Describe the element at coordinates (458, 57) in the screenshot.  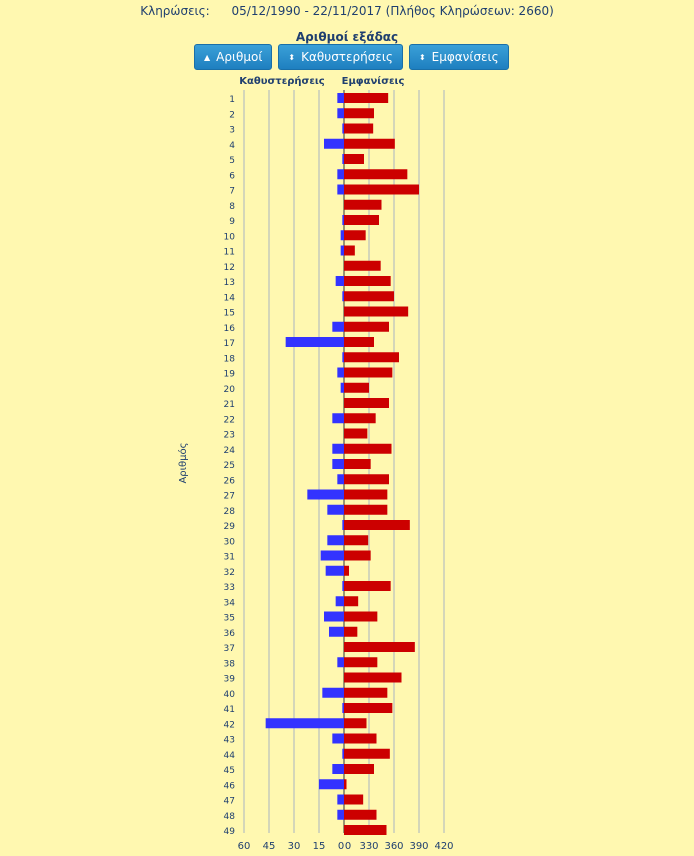
I see `sort-appearances-button: ⬍ Εμφανίσεις` at that location.